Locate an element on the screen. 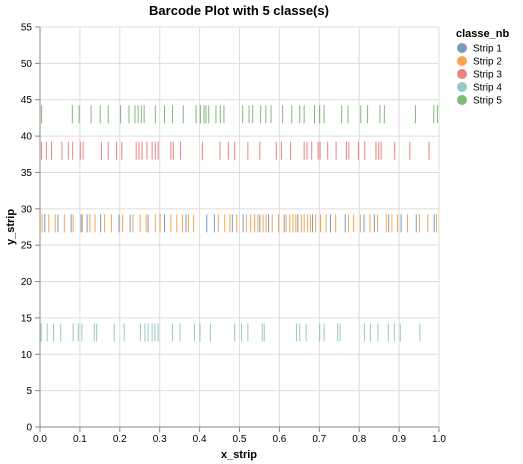 The width and height of the screenshot is (523, 464). x-tick-label: 0.9 is located at coordinates (399, 439).